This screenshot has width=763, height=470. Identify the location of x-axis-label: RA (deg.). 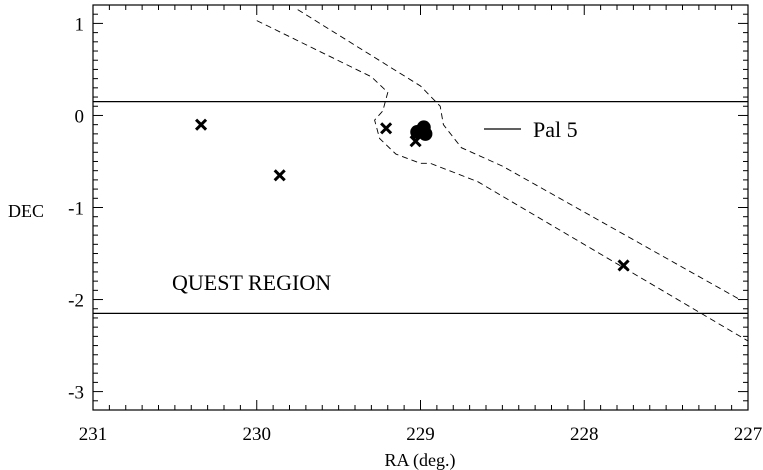
(420, 460).